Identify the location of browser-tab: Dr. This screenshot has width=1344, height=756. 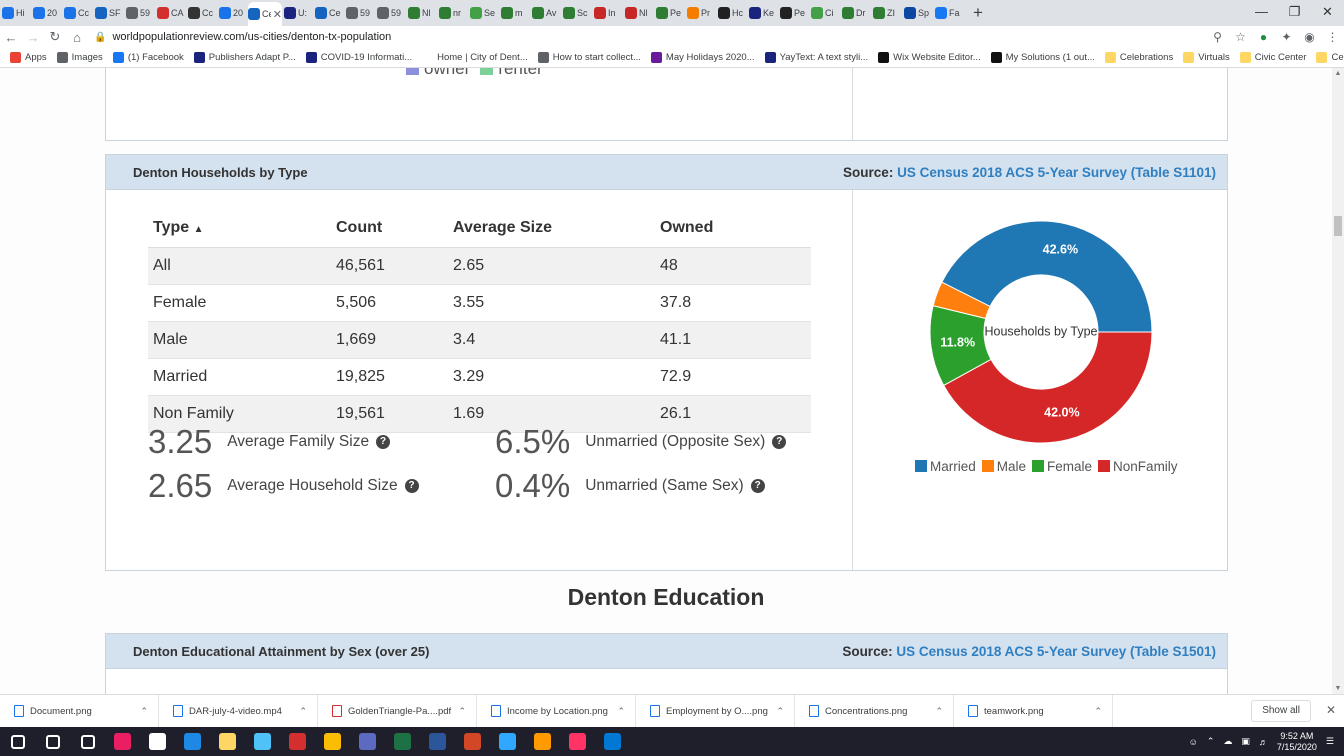
(855, 13).